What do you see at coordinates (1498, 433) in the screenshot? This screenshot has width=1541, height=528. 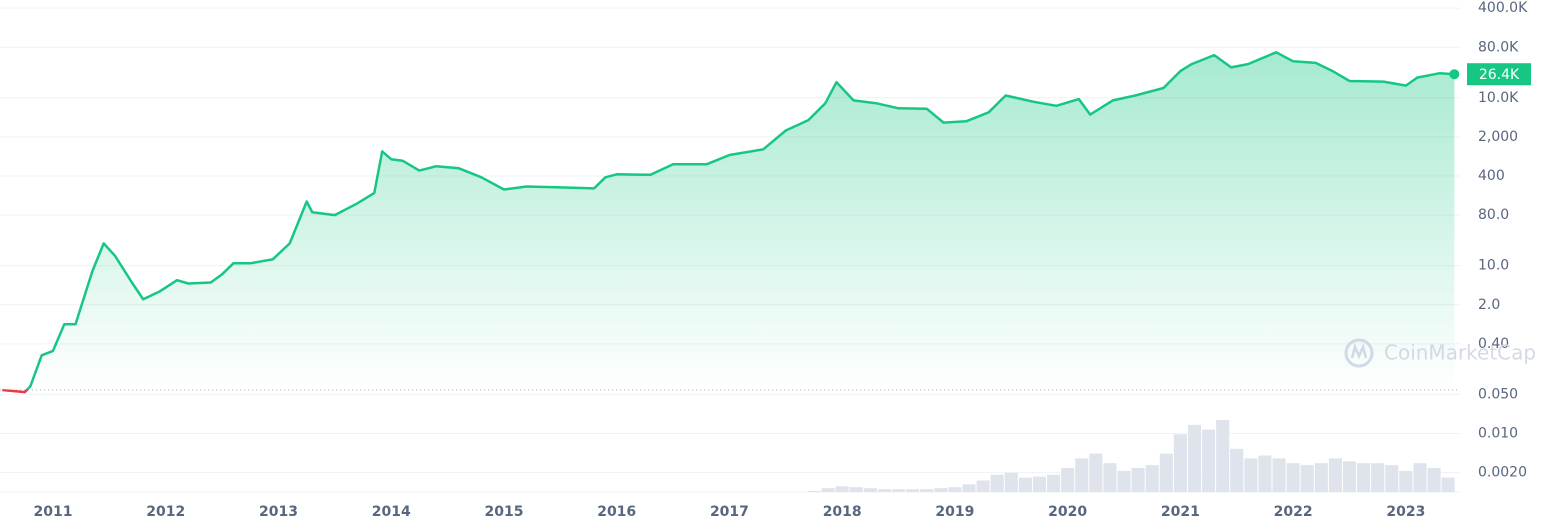 I see `y-tick-label: 0.010` at bounding box center [1498, 433].